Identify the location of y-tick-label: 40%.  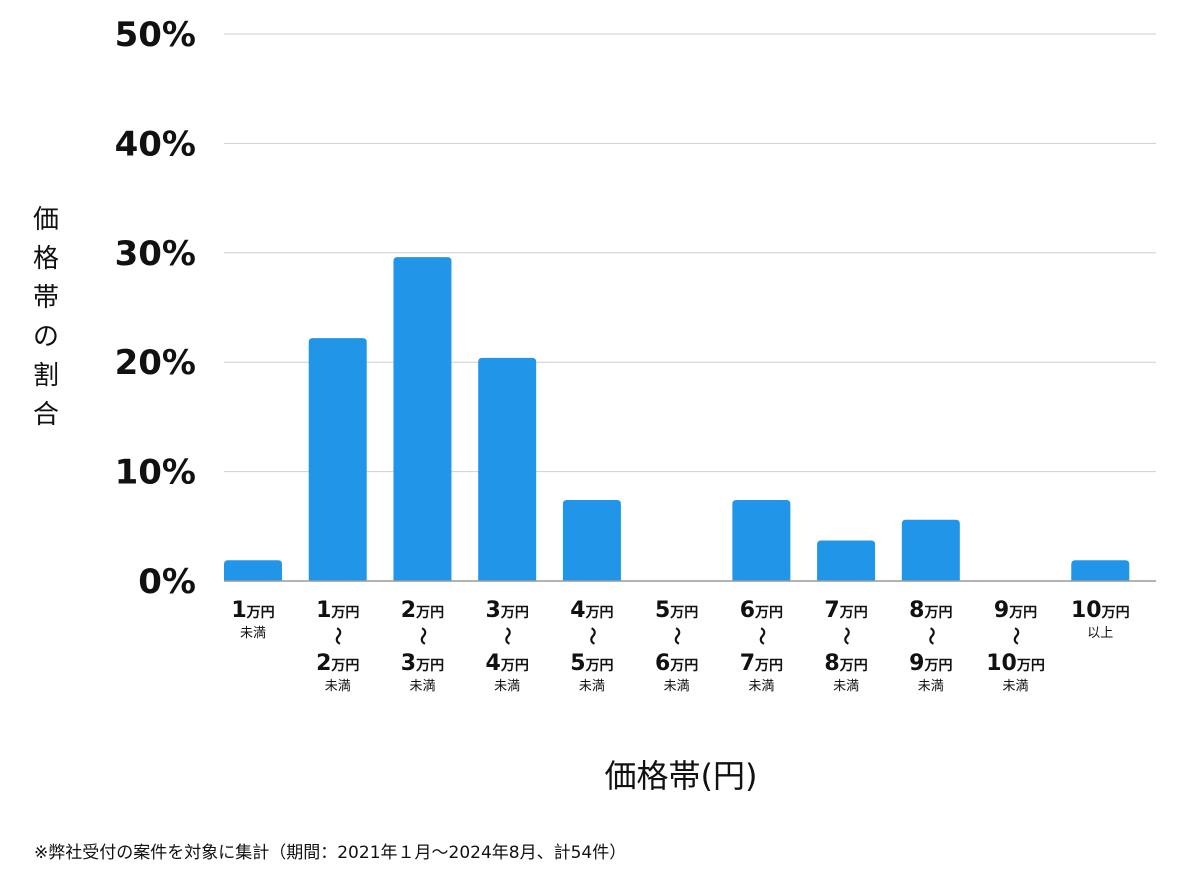
(155, 144).